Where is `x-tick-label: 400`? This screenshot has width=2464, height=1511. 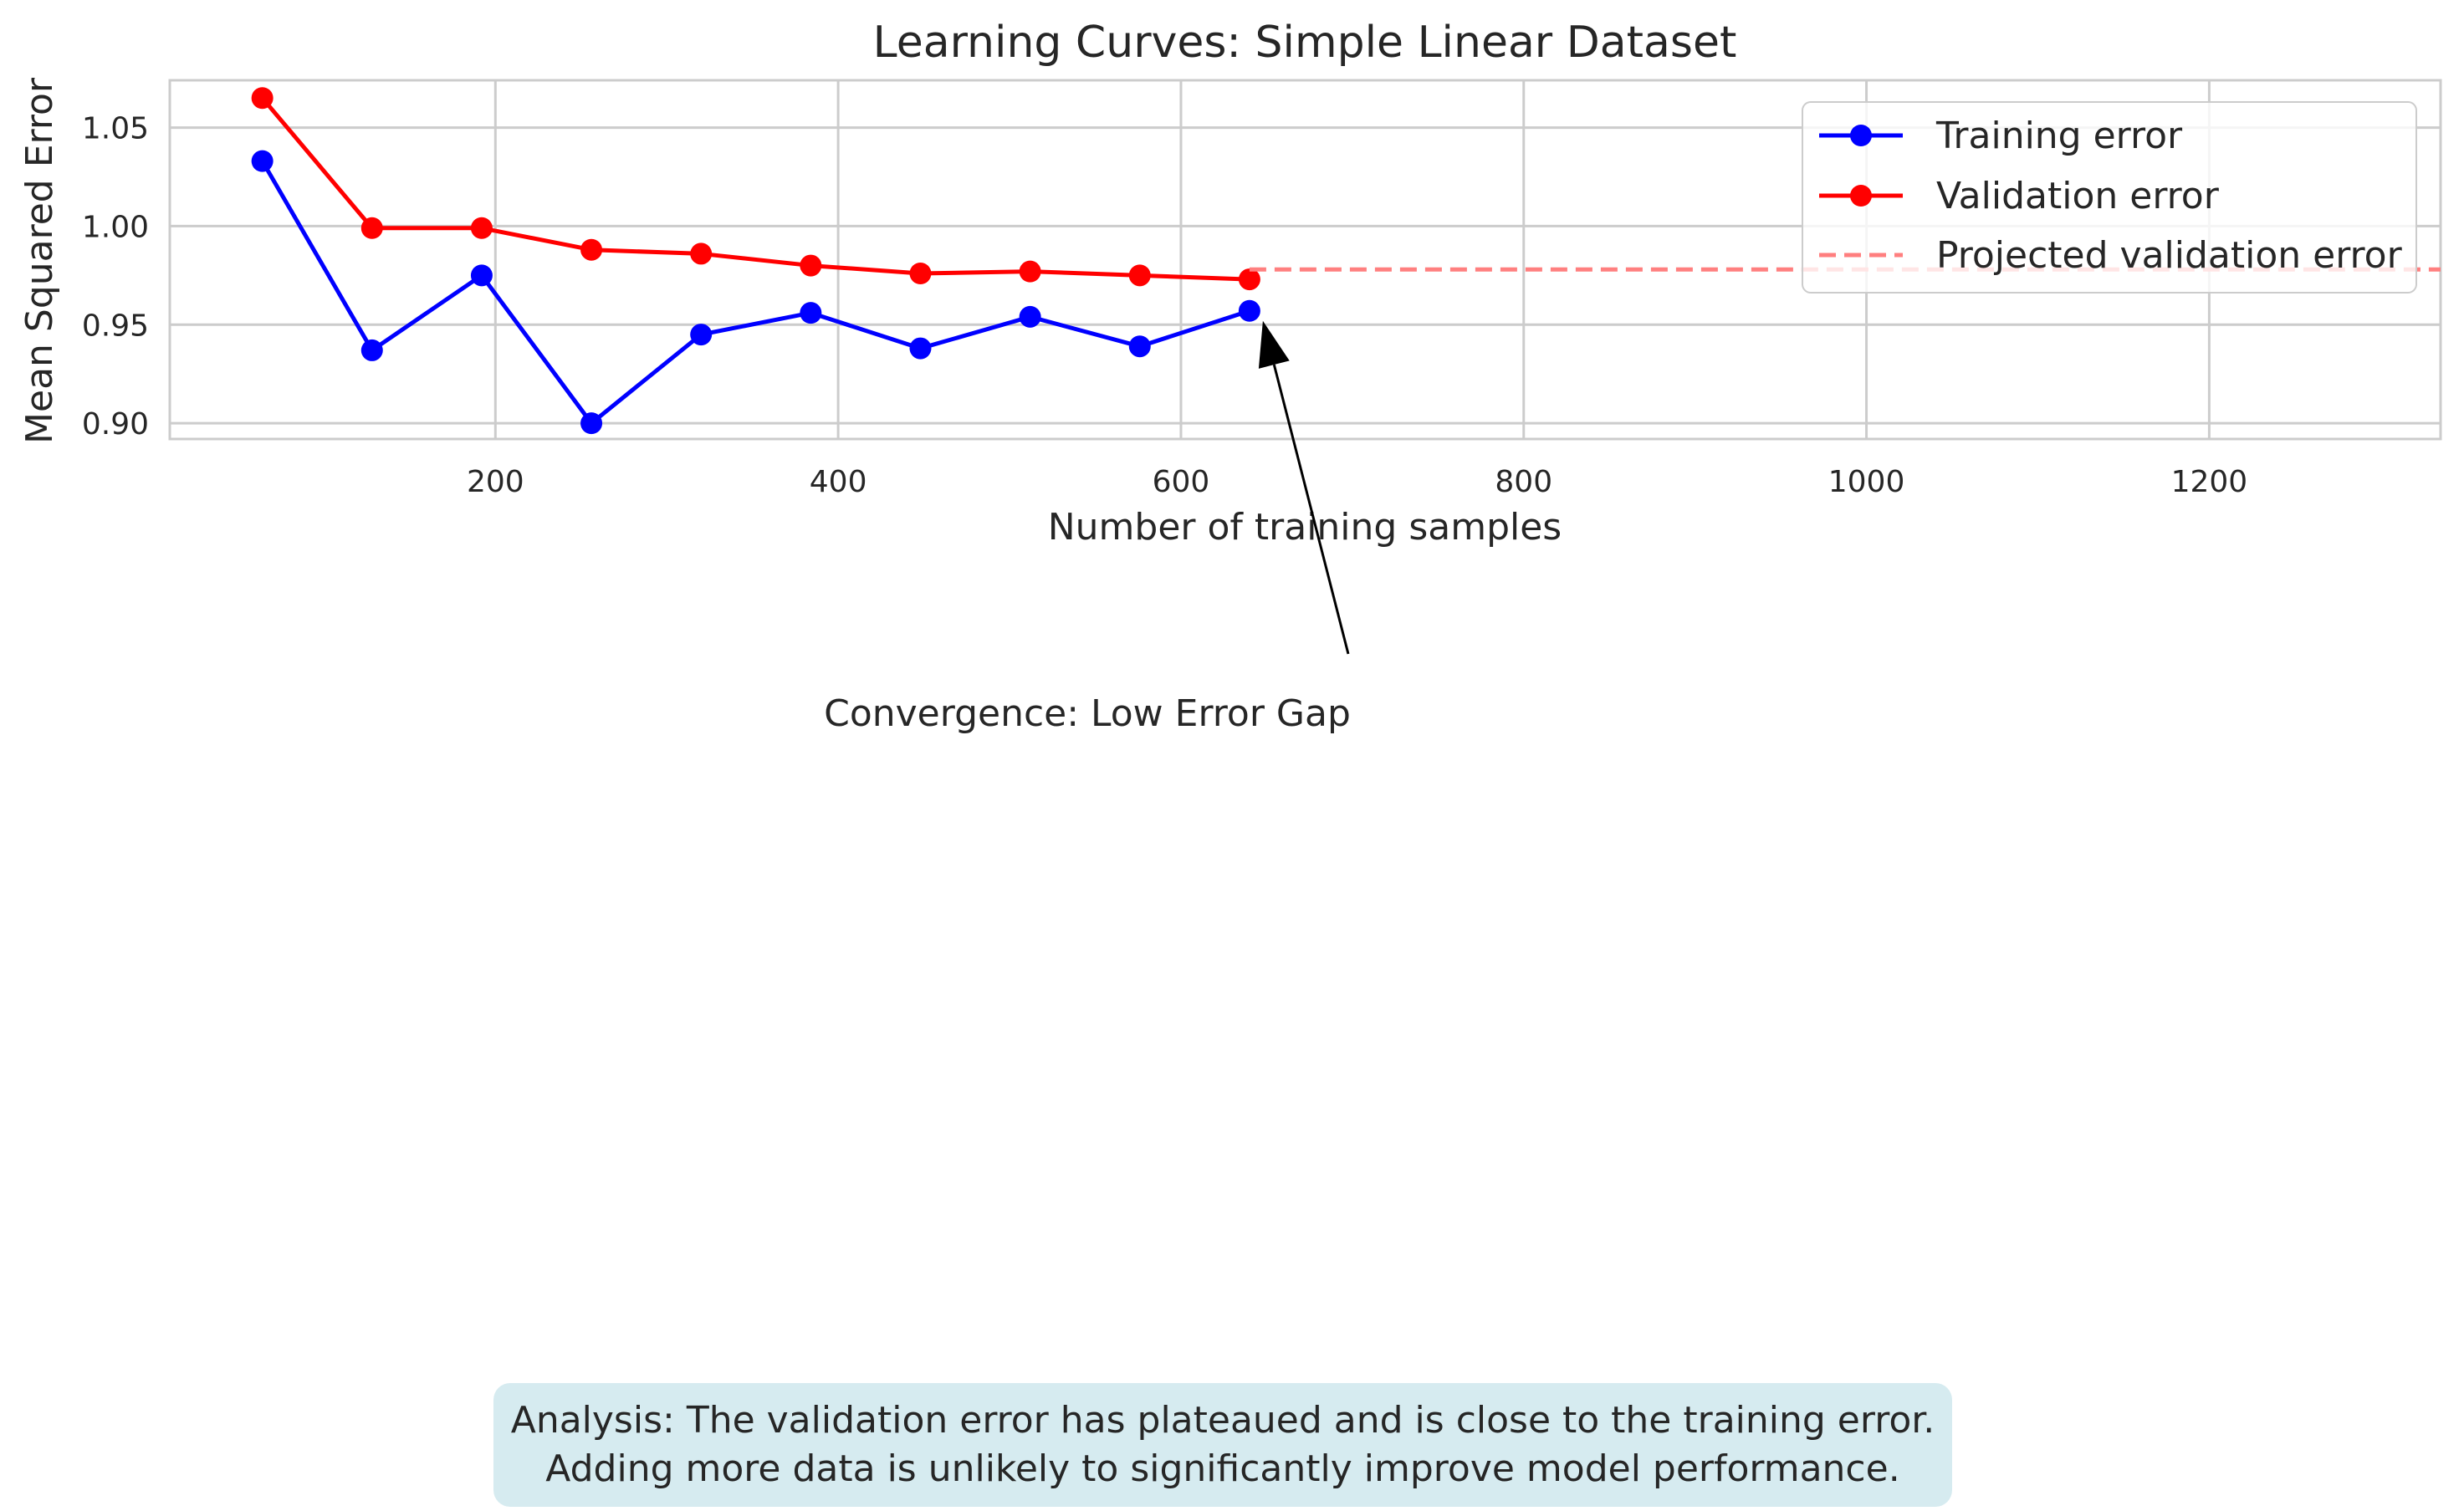 x-tick-label: 400 is located at coordinates (838, 482).